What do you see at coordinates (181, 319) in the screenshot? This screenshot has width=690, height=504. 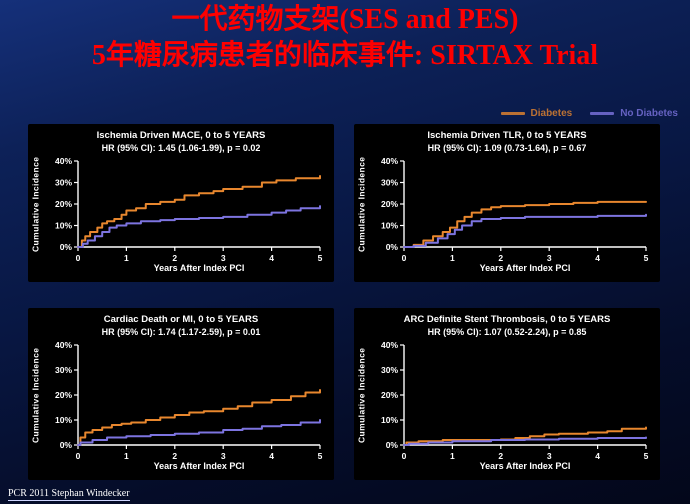 I see `chart-title: Cardiac Death or MI, 0 to 5 YEARS` at bounding box center [181, 319].